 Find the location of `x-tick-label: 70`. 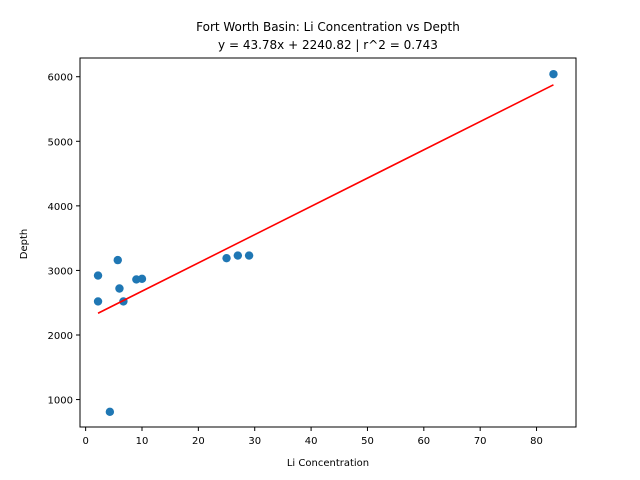

x-tick-label: 70 is located at coordinates (480, 441).